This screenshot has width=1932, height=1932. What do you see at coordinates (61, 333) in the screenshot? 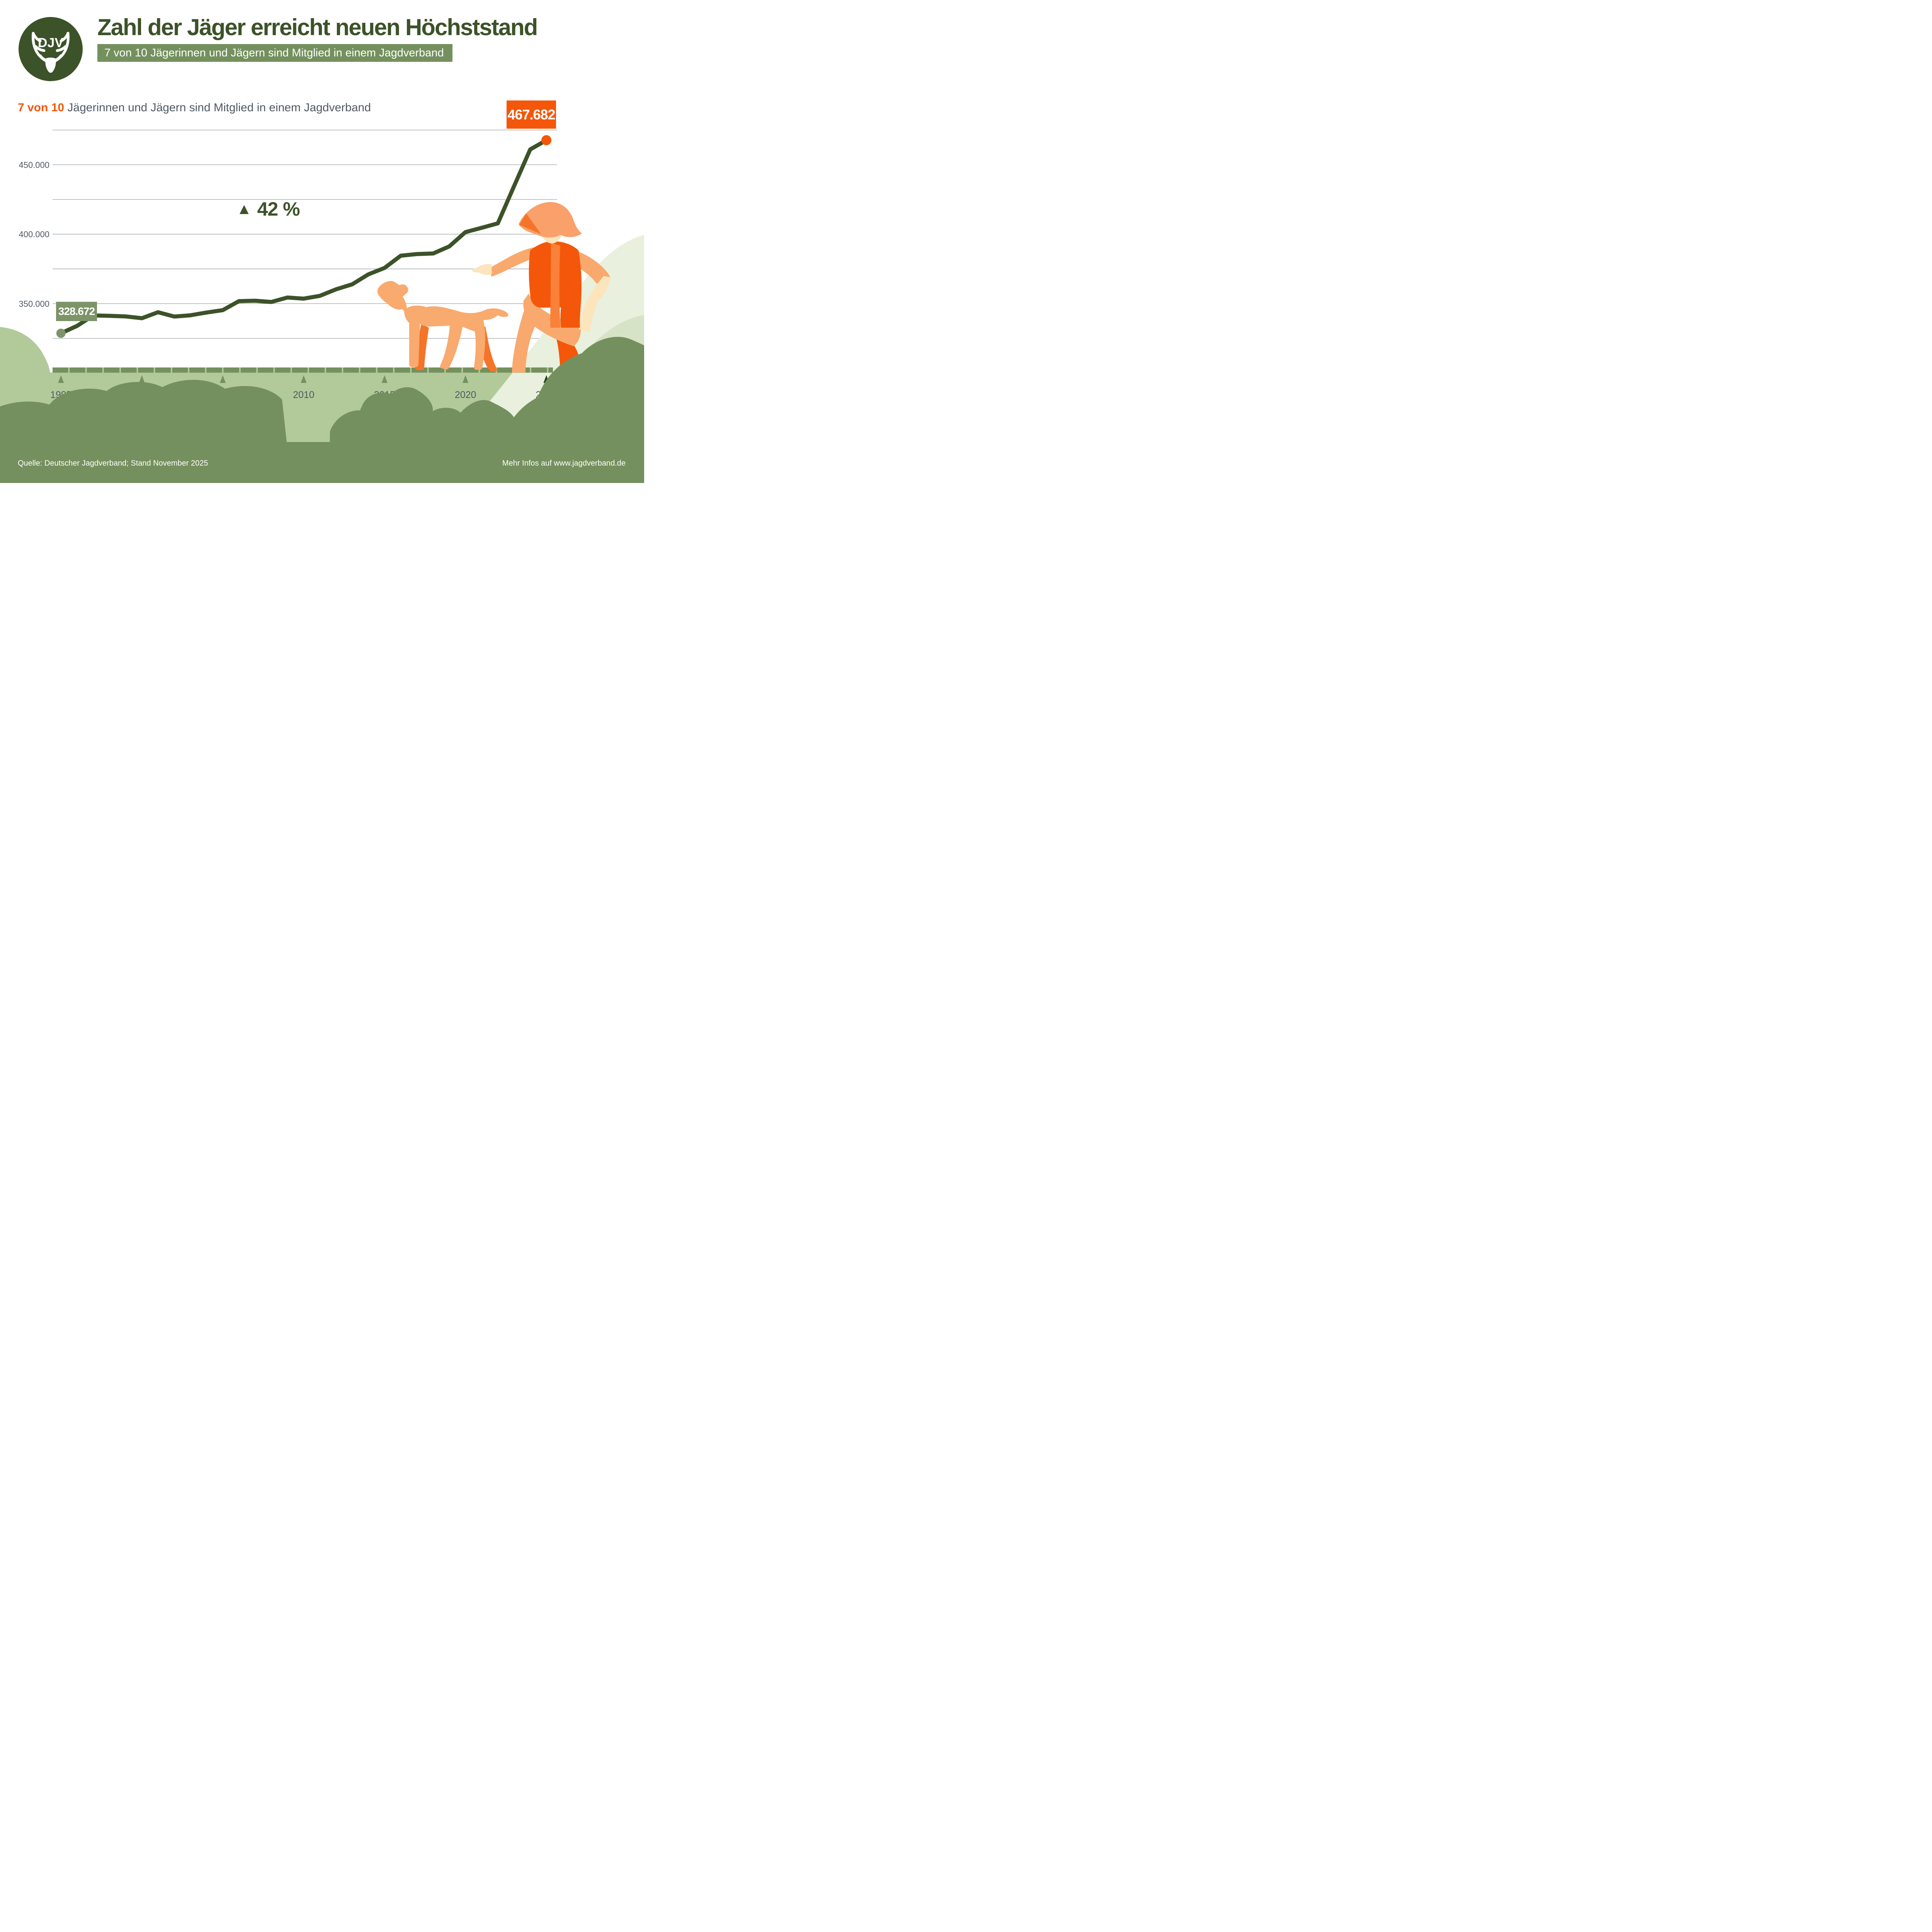
I see `start-data-point` at bounding box center [61, 333].